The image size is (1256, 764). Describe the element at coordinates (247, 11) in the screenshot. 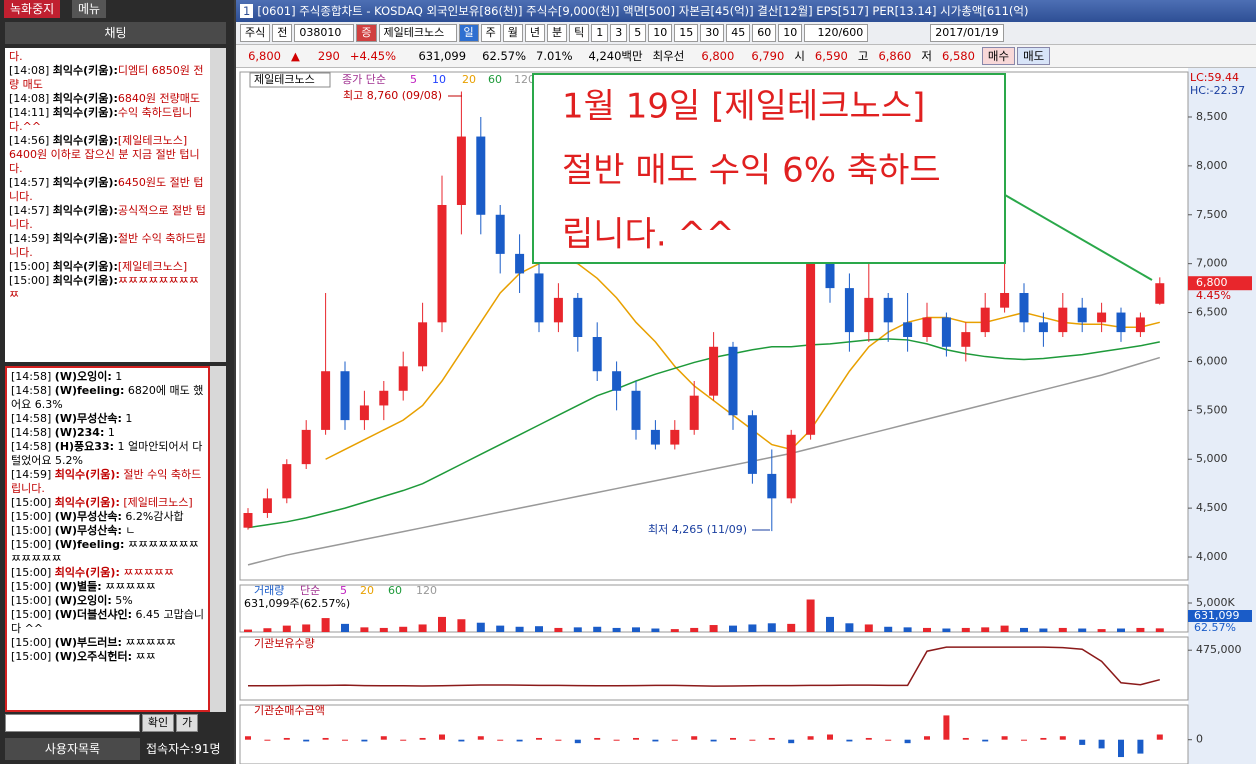

I see `window-number: 1` at that location.